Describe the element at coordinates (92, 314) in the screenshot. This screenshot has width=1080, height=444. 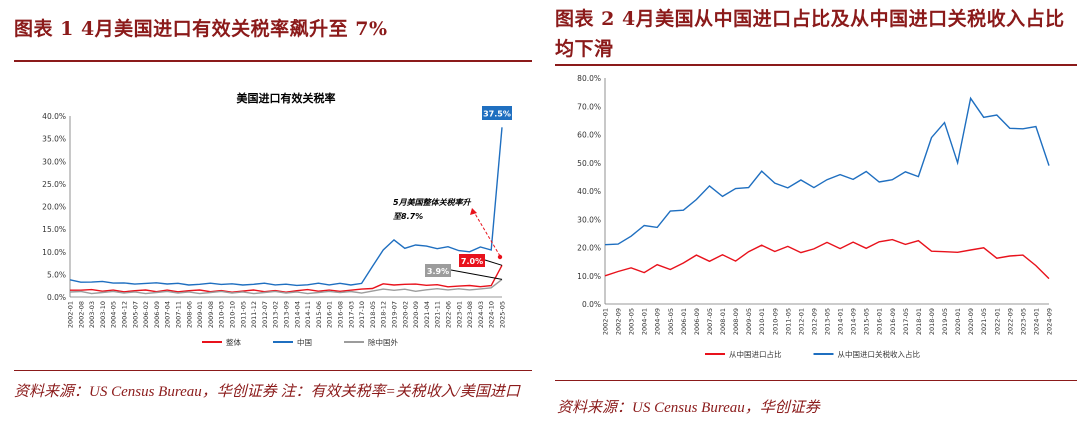
I see `x-tick-label: 2003-03` at that location.